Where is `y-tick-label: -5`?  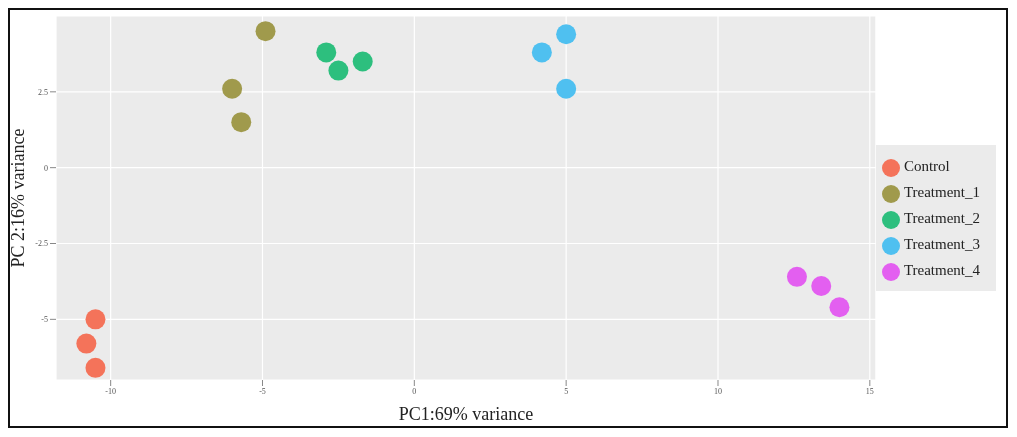 y-tick-label: -5 is located at coordinates (44, 320).